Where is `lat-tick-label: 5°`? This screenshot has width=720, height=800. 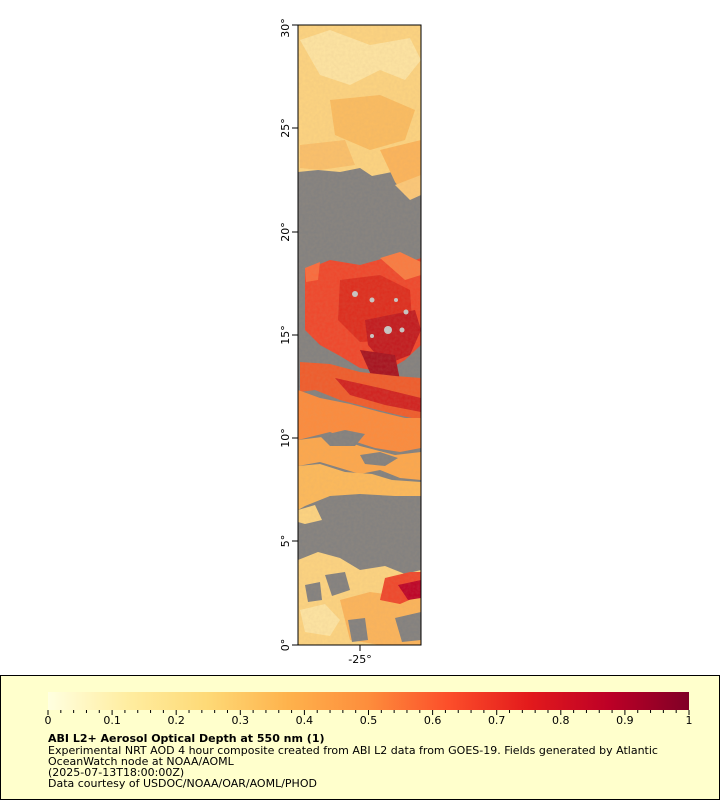 lat-tick-label: 5° is located at coordinates (285, 541).